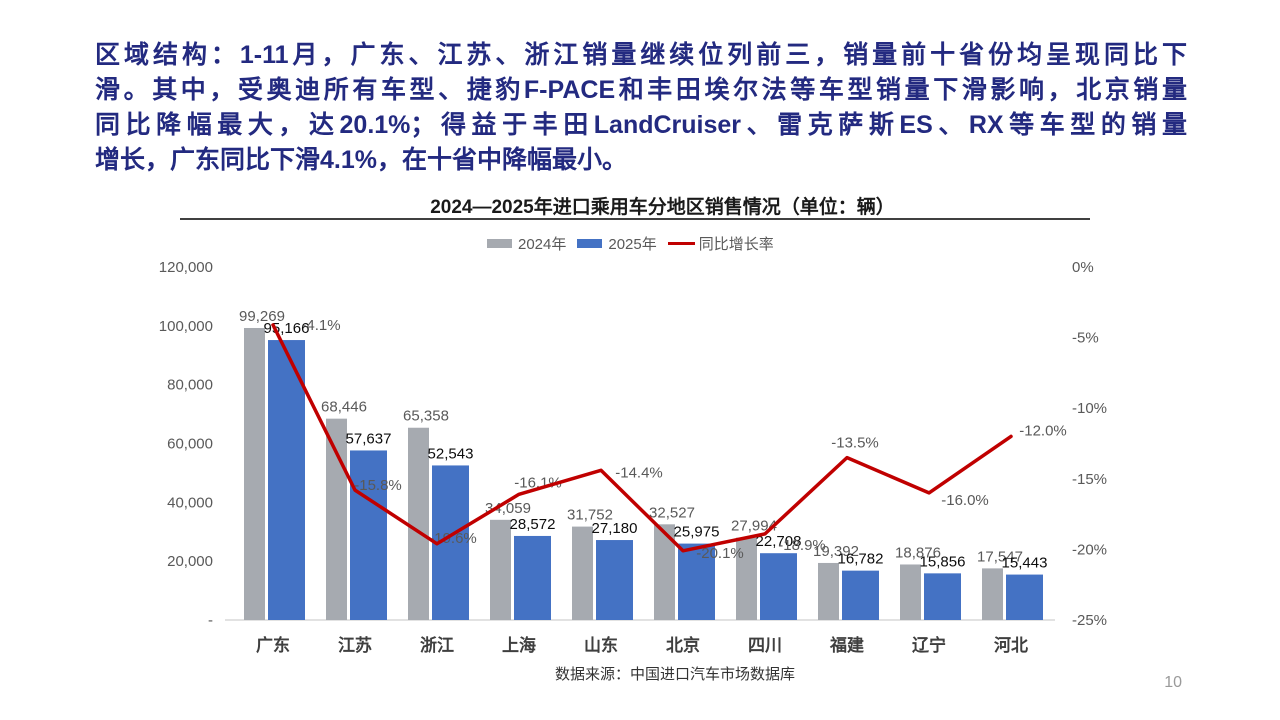 This screenshot has height=720, width=1280. What do you see at coordinates (696, 581) in the screenshot?
I see `bar-2025-北京` at bounding box center [696, 581].